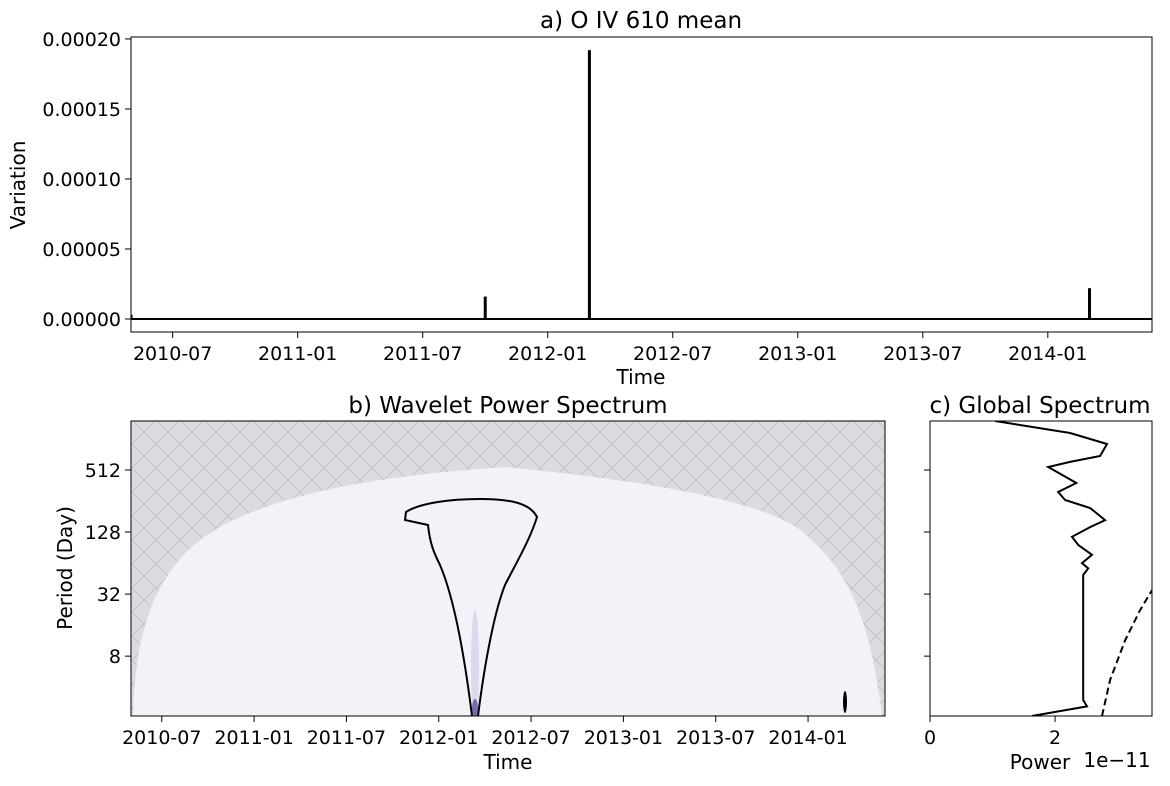 This screenshot has height=786, width=1170. I want to click on x-offset-label: 1e−11, so click(1116, 760).